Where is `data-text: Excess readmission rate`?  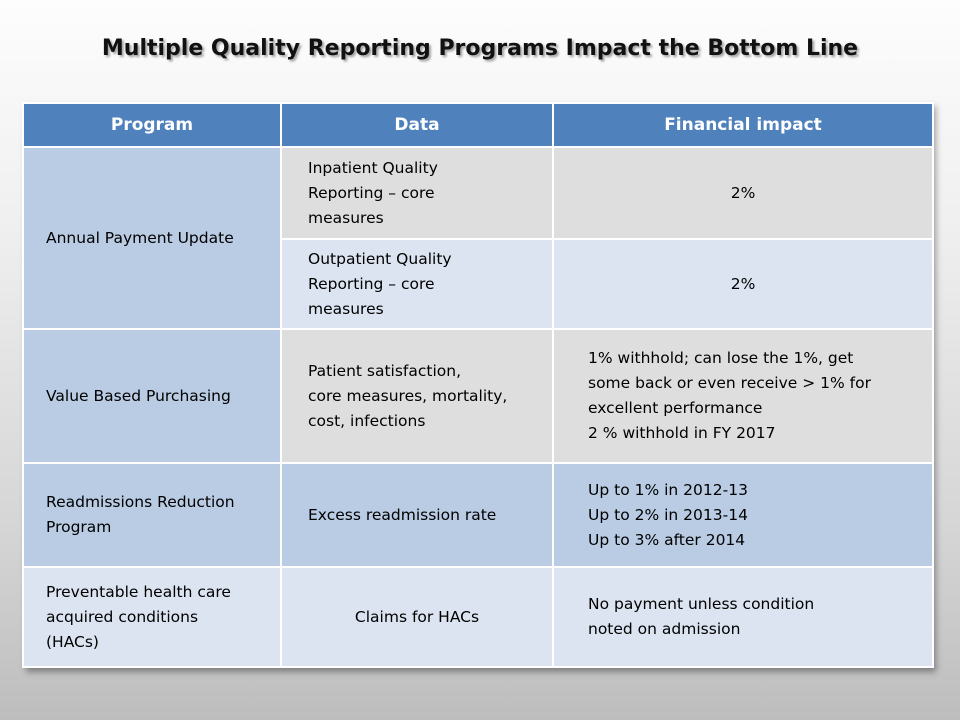 data-text: Excess readmission rate is located at coordinates (402, 514).